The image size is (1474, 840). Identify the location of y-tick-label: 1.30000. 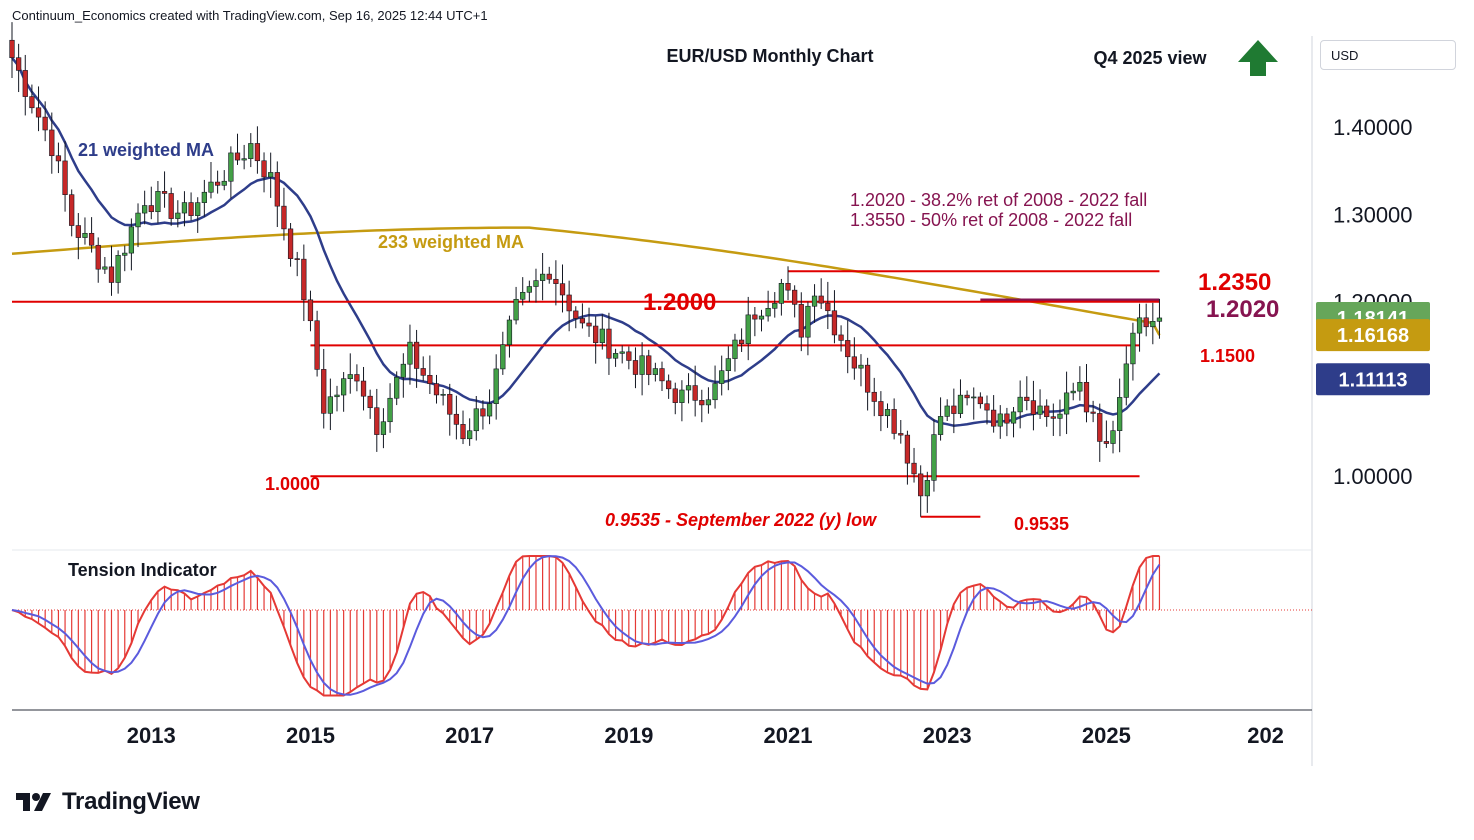
(1373, 214).